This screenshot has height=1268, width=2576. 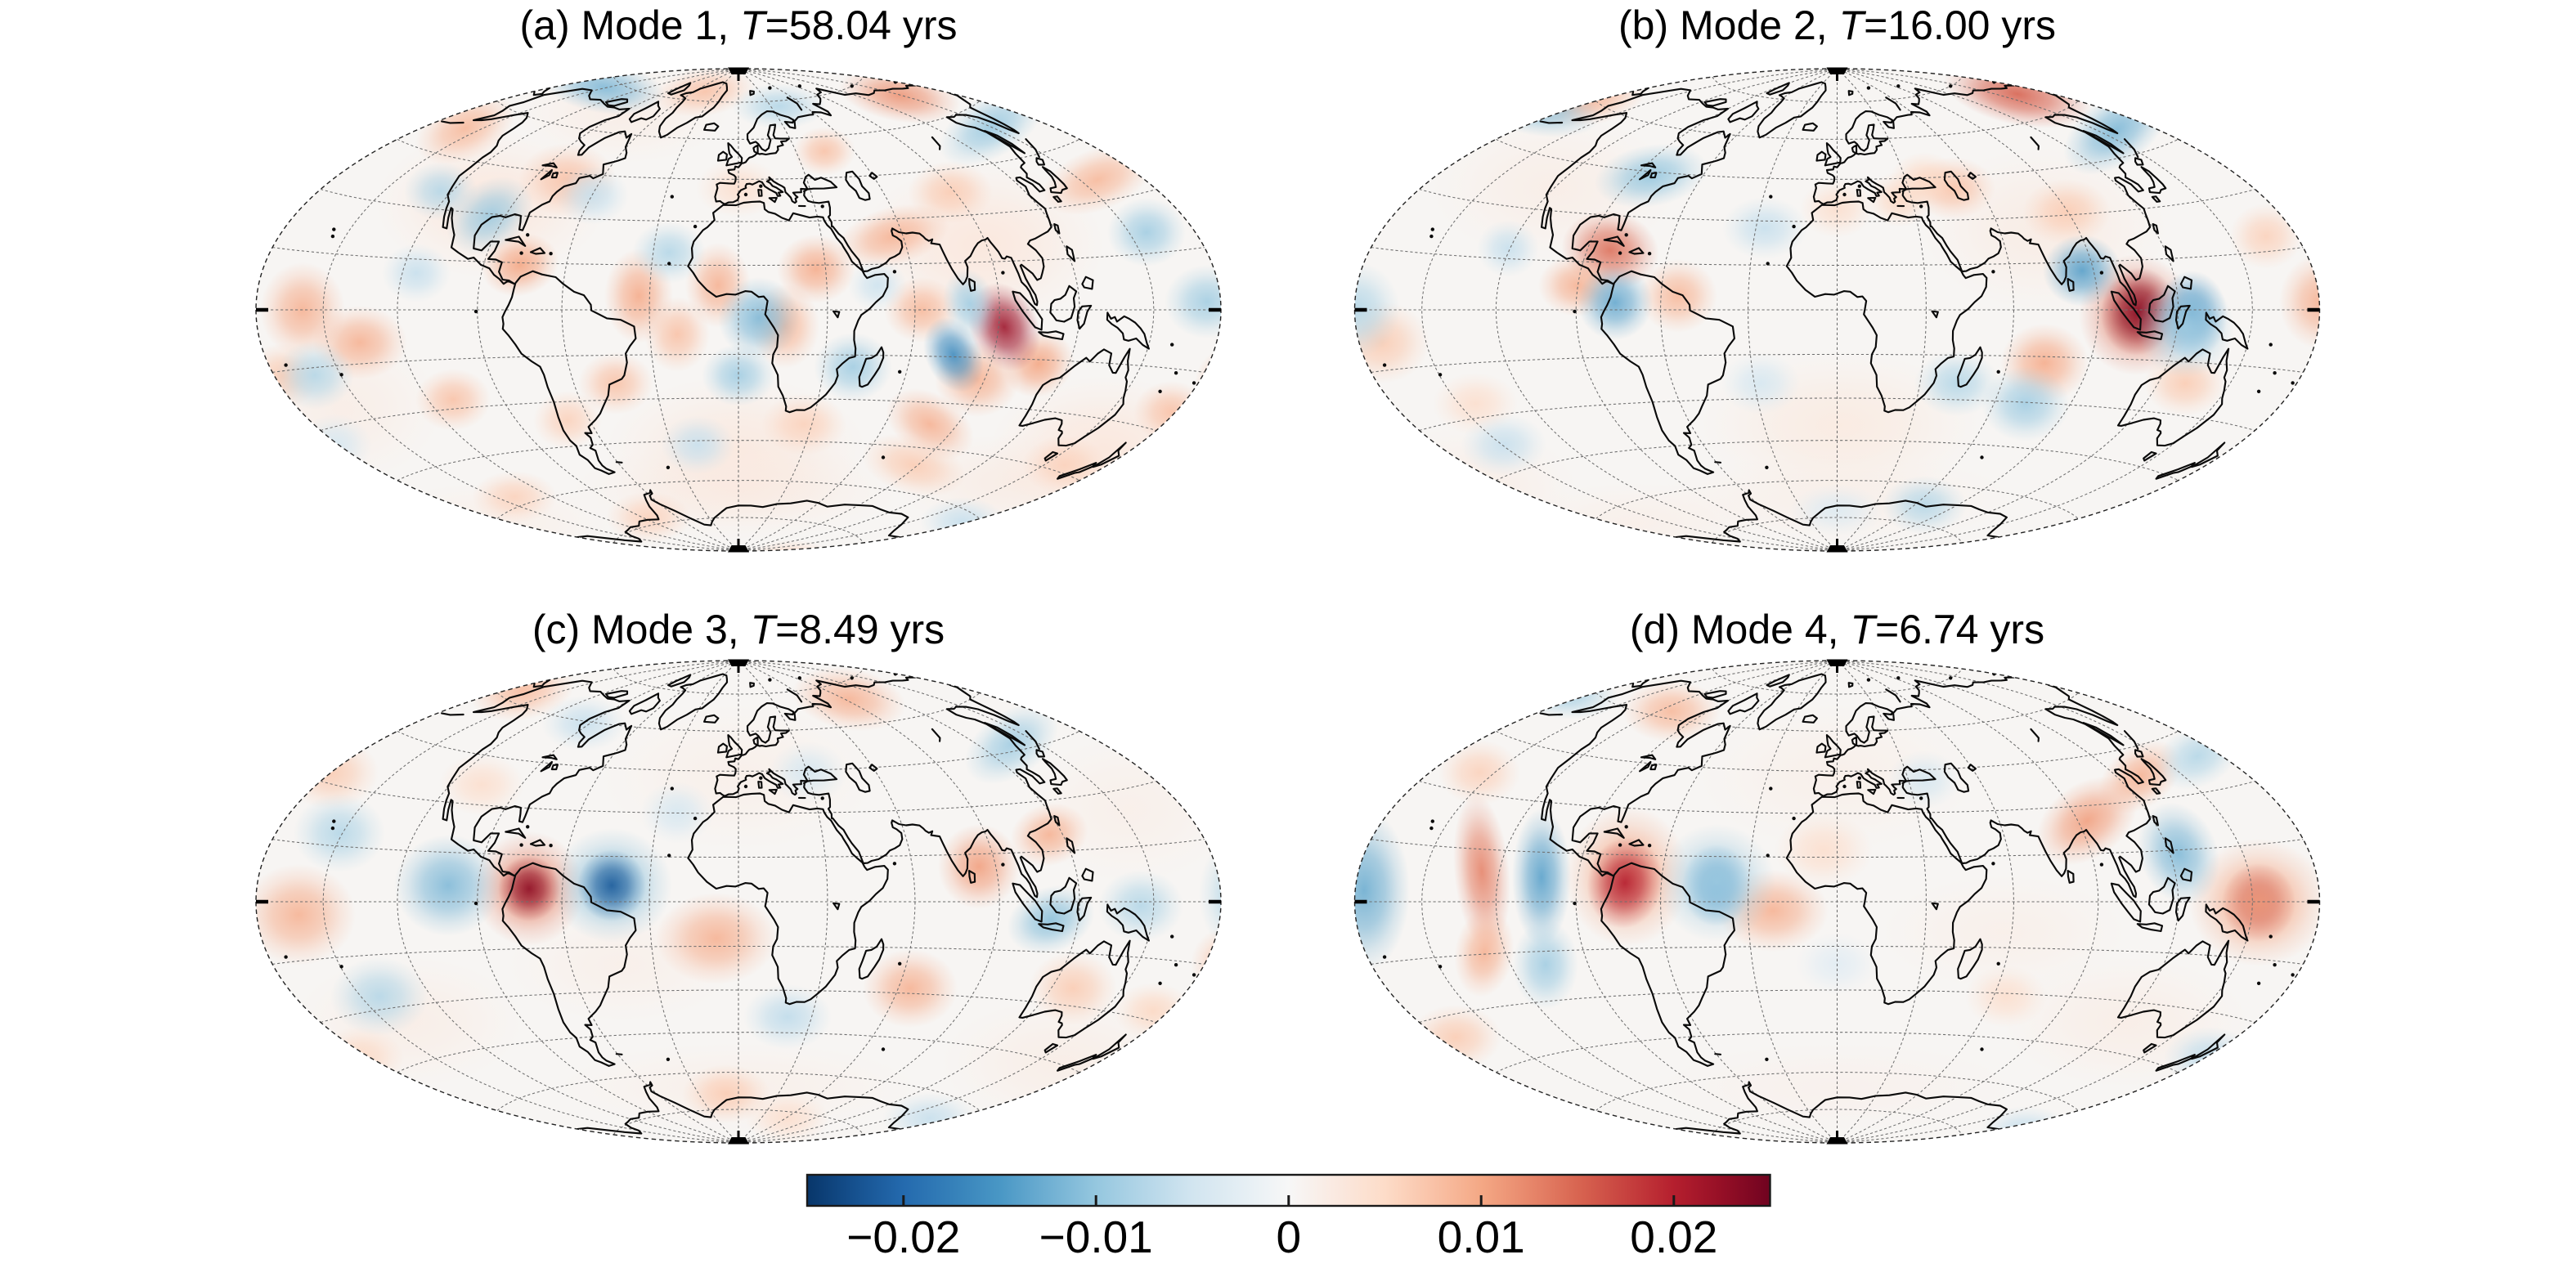 I want to click on svg-text: (d) Mode 4, T=6.74 yrs, so click(x=1837, y=629).